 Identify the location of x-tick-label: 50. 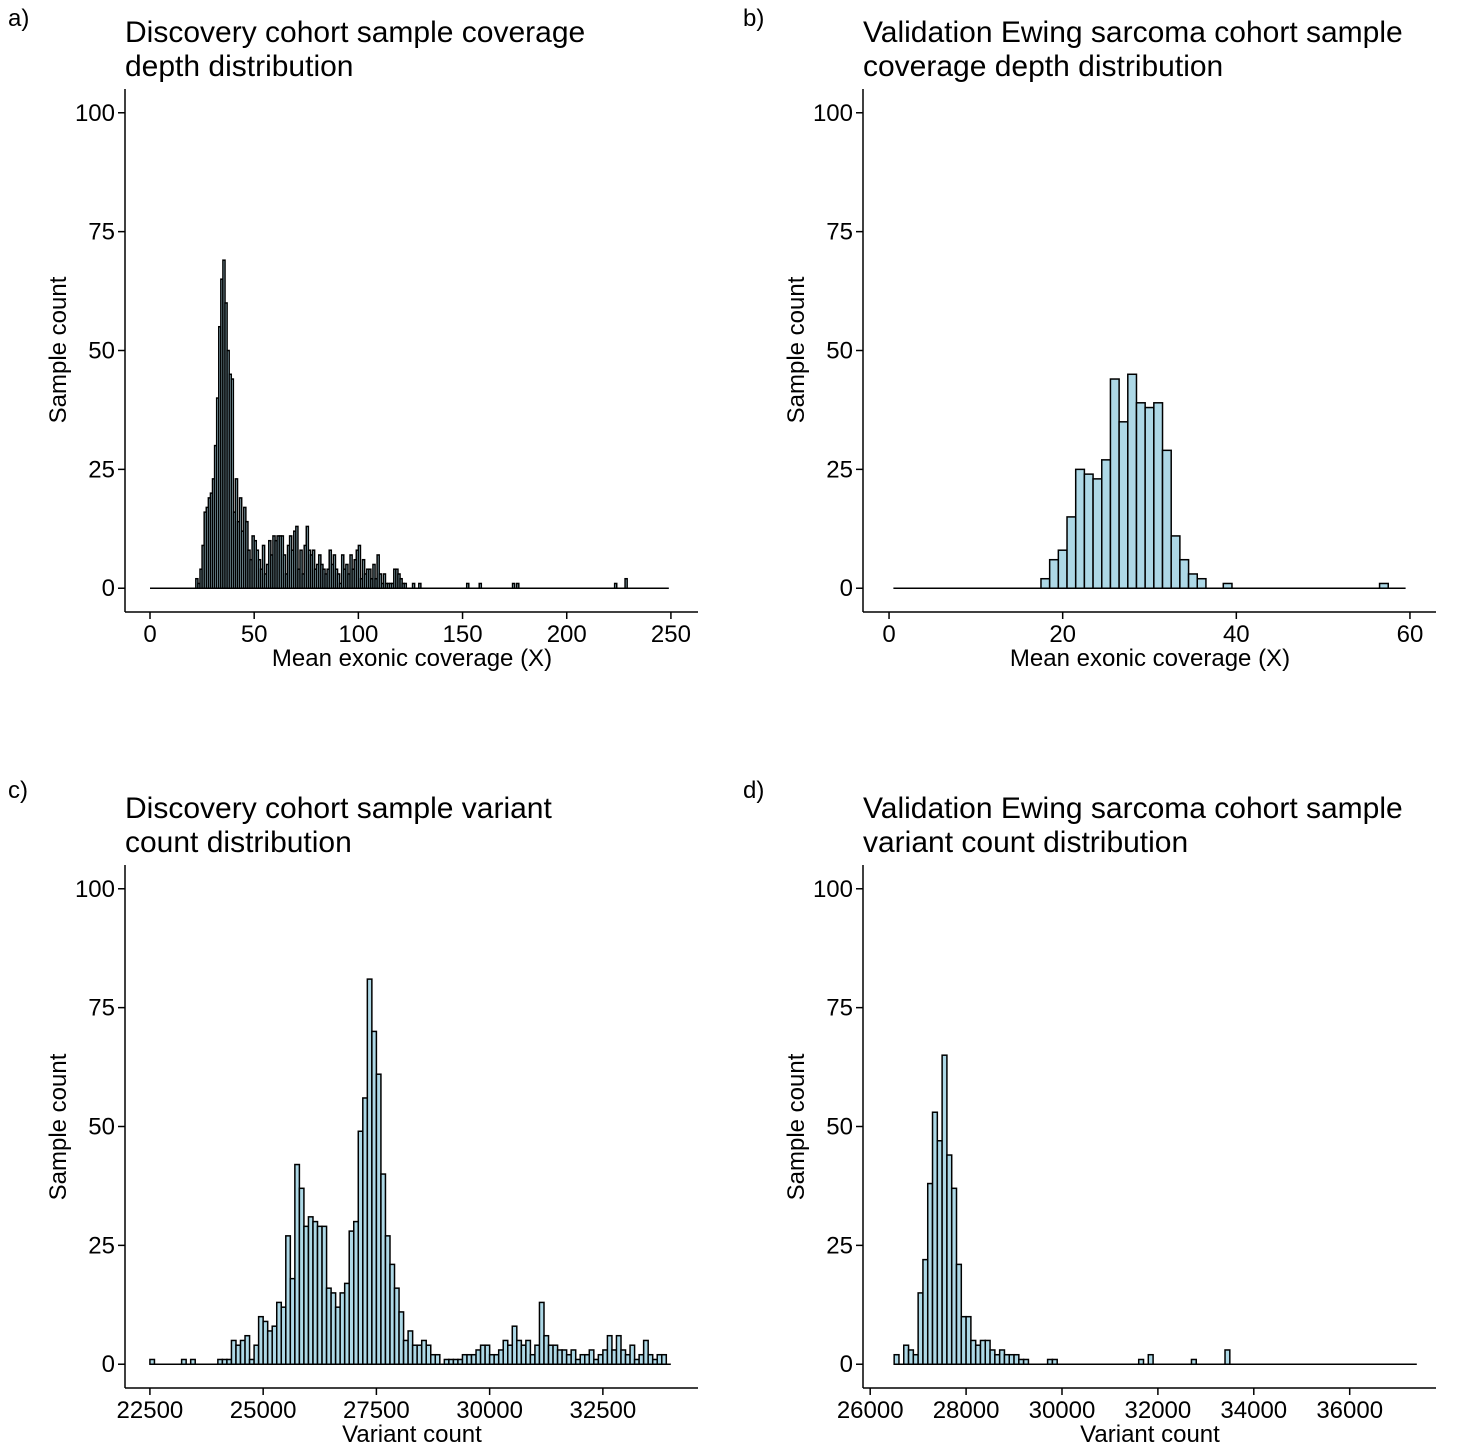
(254, 634).